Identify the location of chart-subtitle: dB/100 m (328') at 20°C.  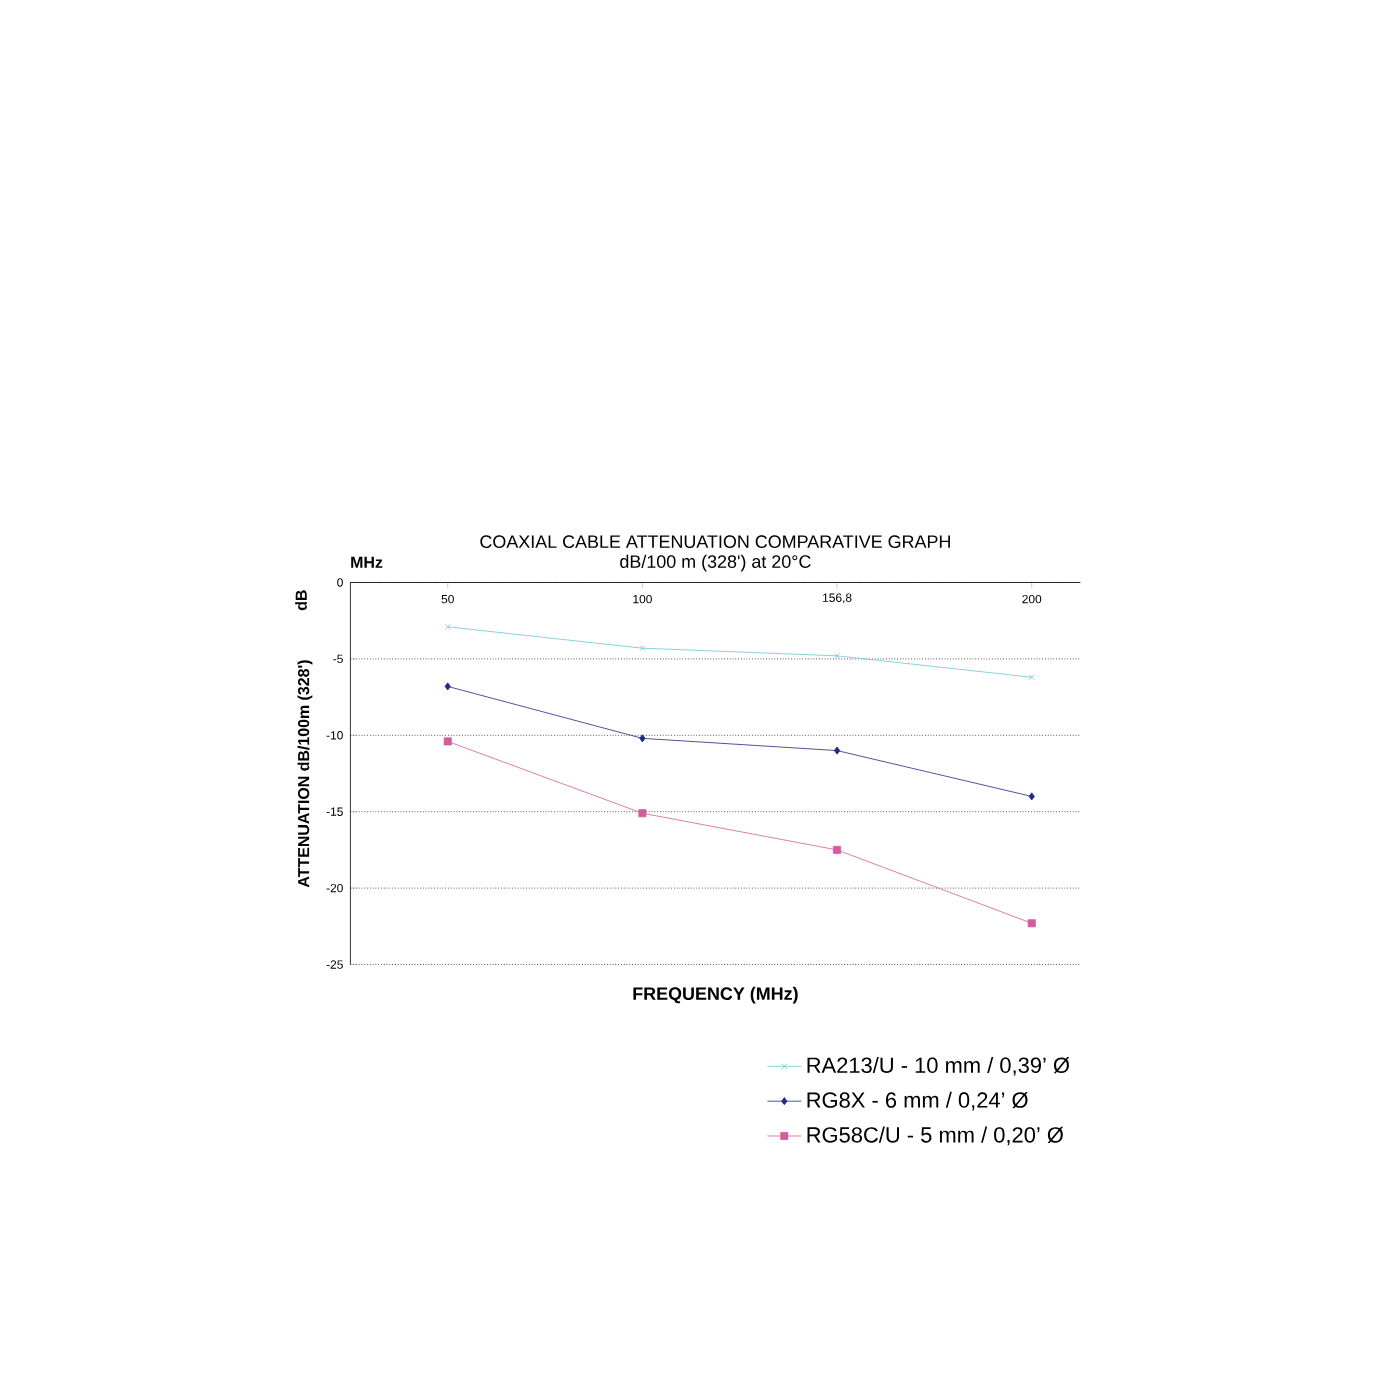
(715, 563).